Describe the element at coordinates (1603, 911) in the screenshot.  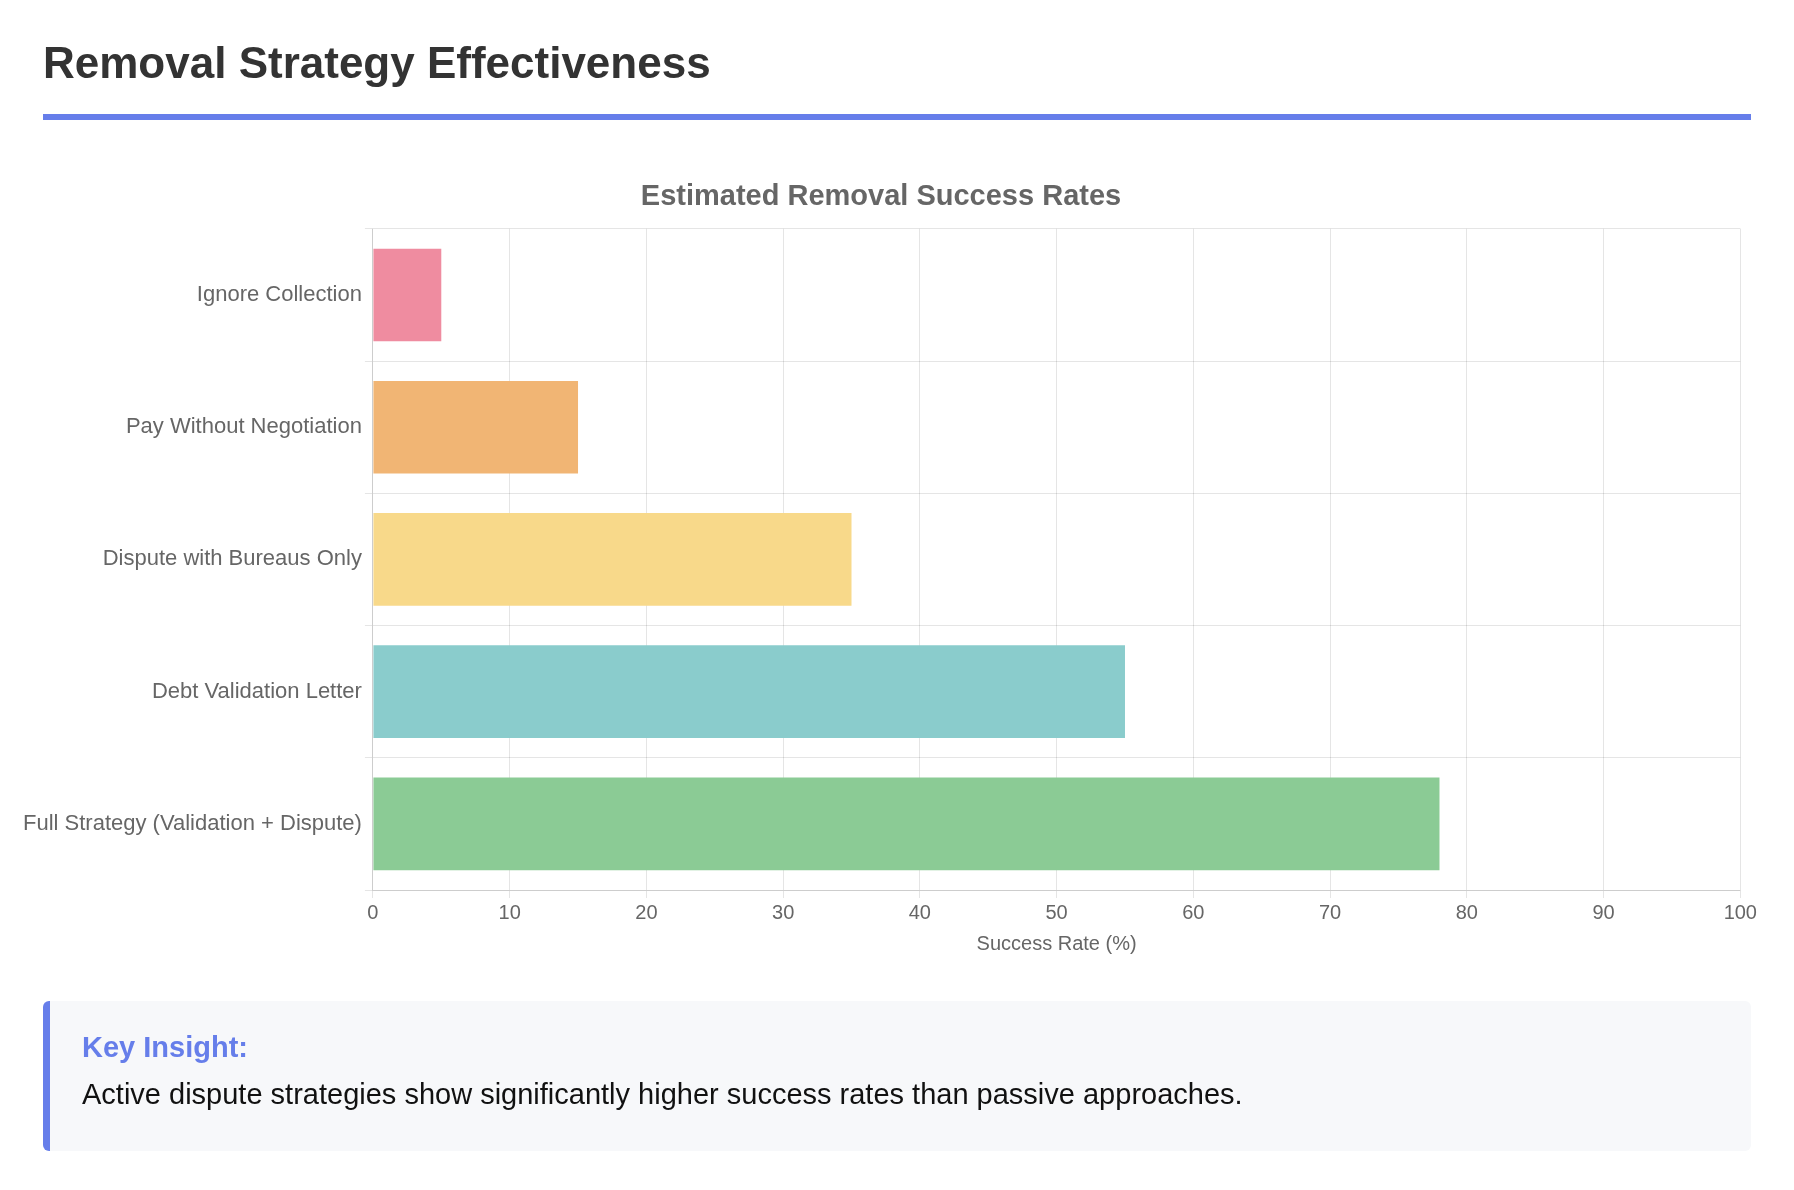
I see `x-tick-label: 90` at that location.